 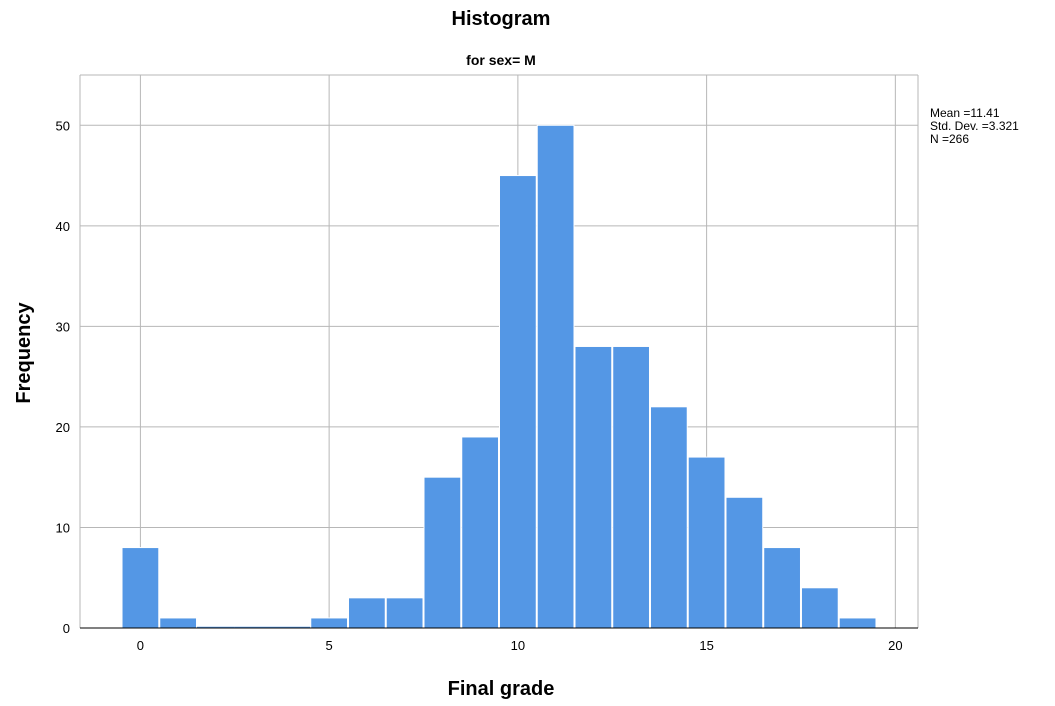 I want to click on y-axis-title: Frequency, so click(x=24, y=353).